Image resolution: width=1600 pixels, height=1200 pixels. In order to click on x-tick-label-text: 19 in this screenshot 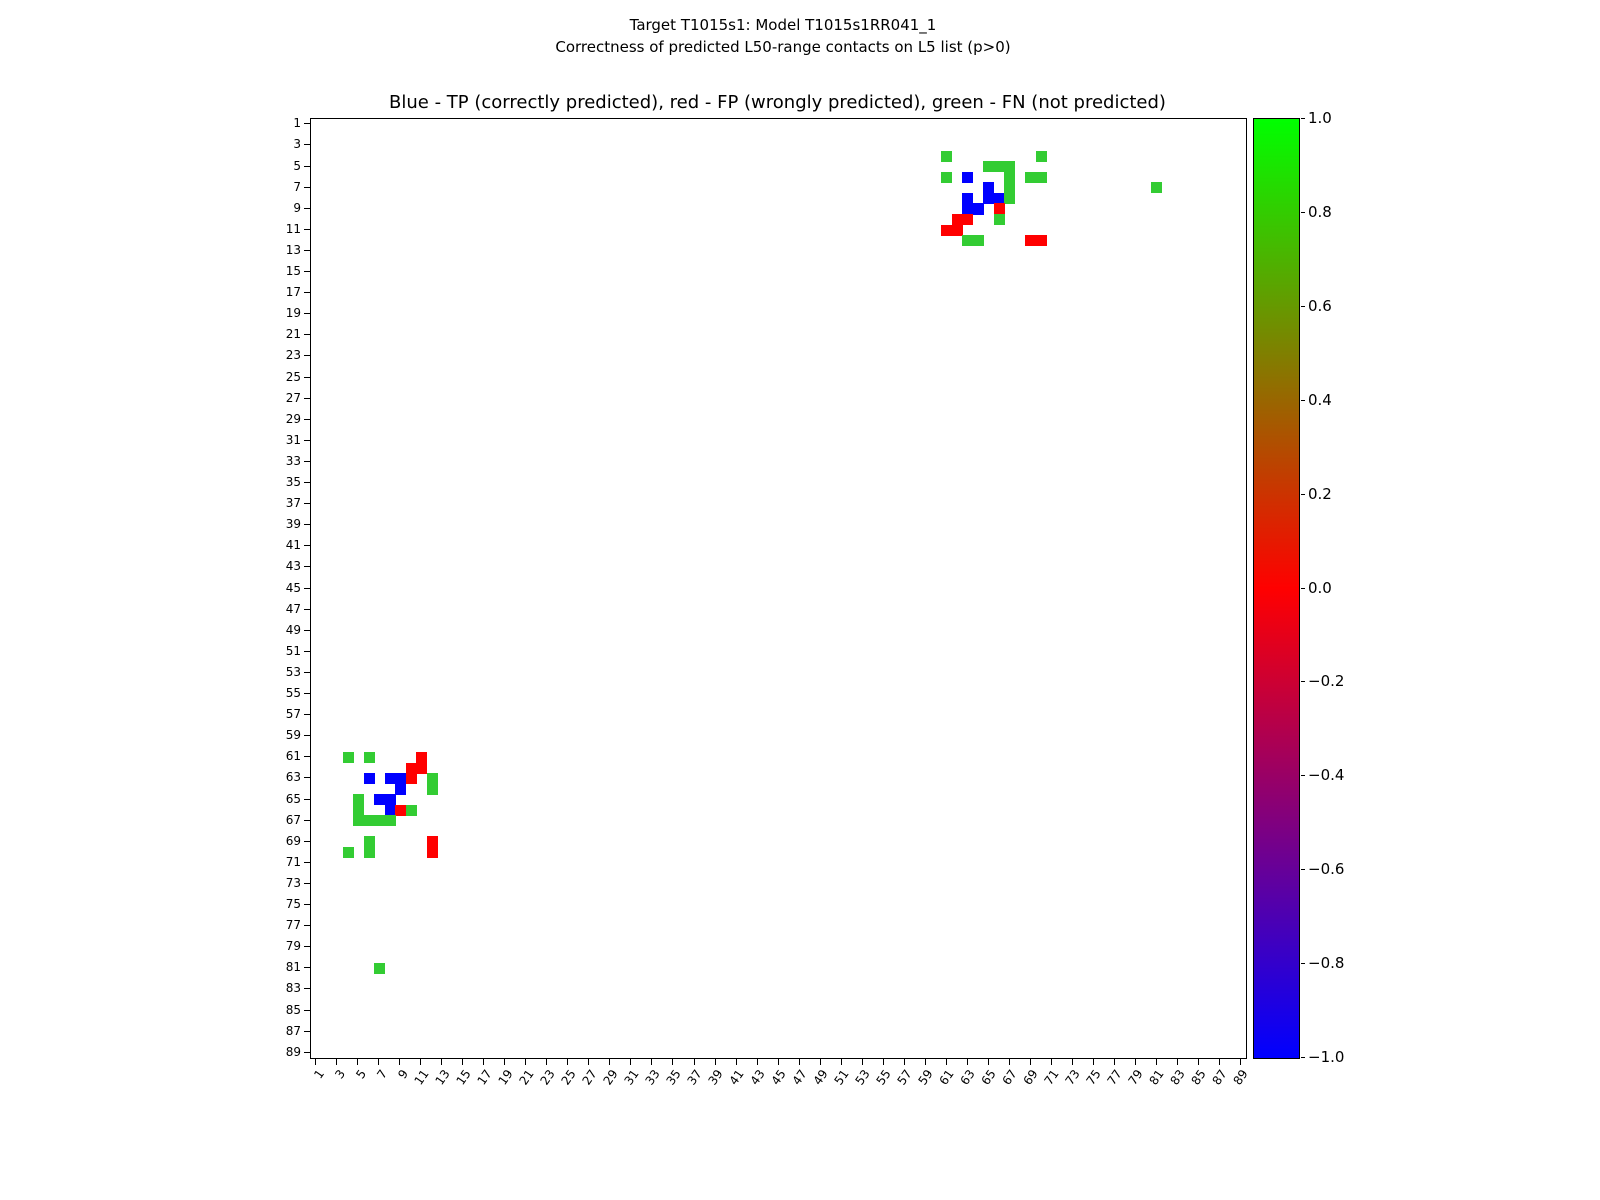, I will do `click(505, 1077)`.